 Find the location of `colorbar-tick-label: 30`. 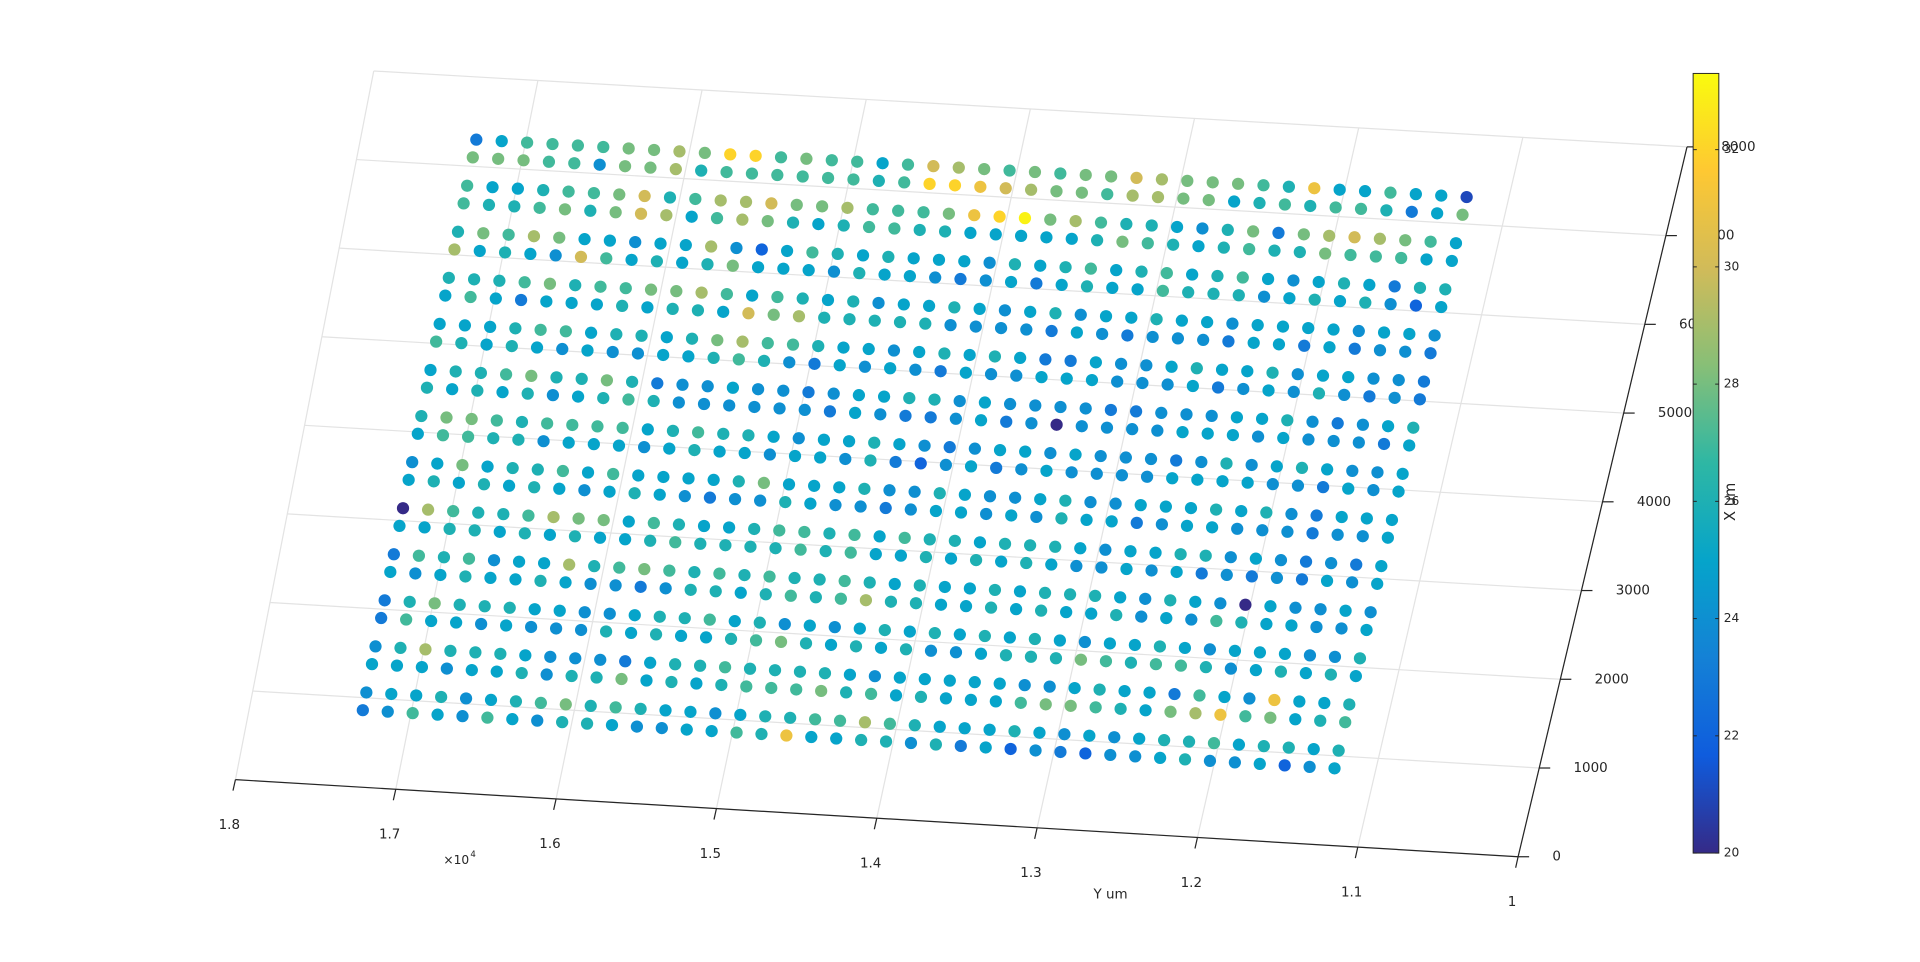

colorbar-tick-label: 30 is located at coordinates (1732, 266).